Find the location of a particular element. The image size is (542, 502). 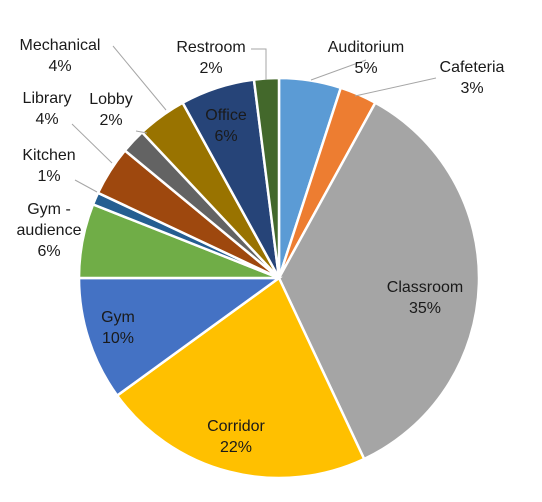

slice-name: Corridor is located at coordinates (236, 426).